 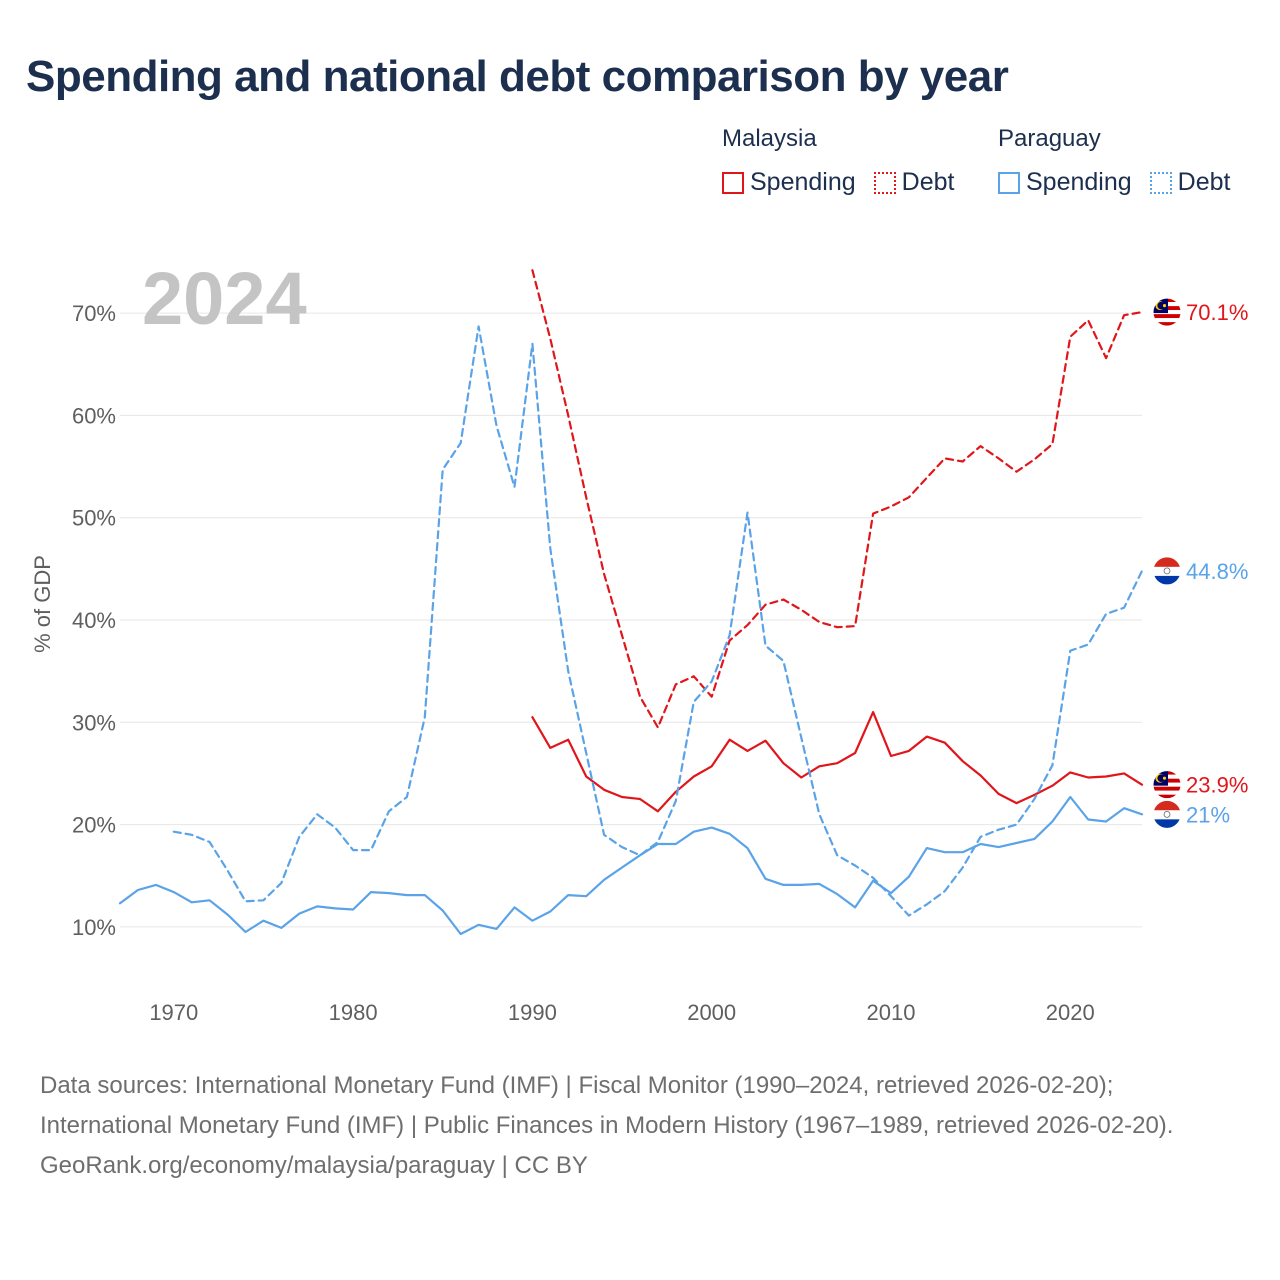 I want to click on series-line-paraguay-spending, so click(x=631, y=865).